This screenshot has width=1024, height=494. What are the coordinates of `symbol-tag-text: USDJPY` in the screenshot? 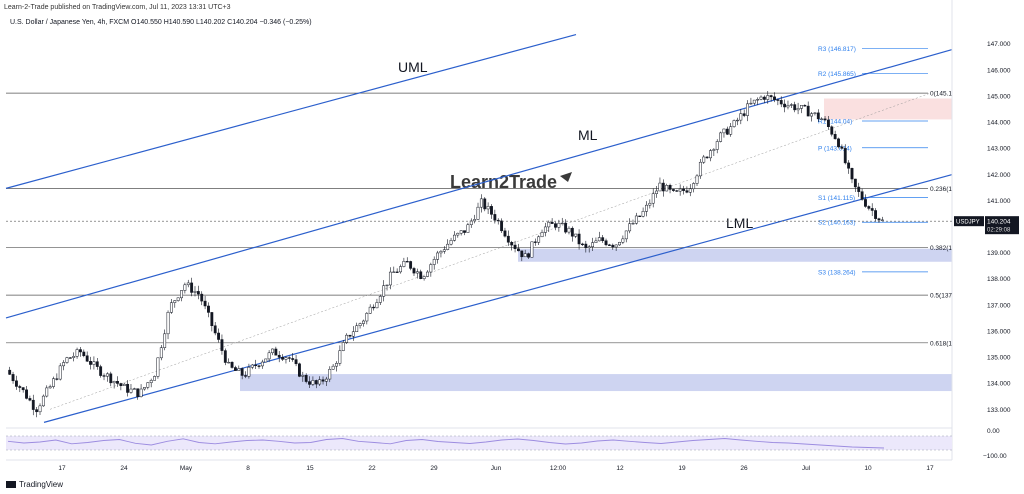 It's located at (968, 223).